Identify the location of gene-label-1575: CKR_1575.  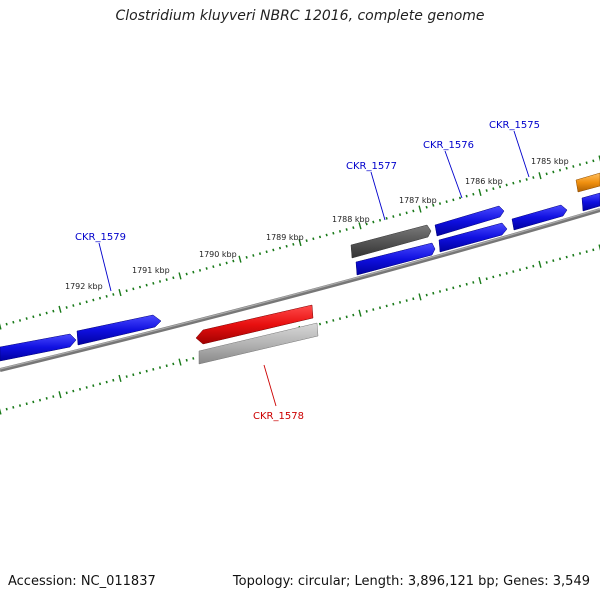
(514, 125).